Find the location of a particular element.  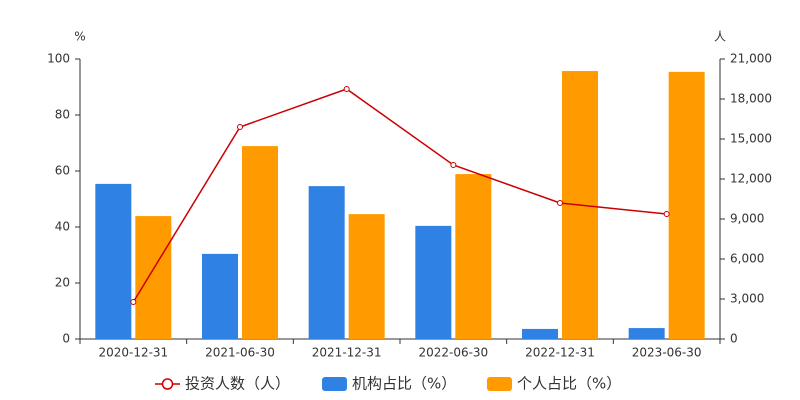

y-tick-label: 20 is located at coordinates (62, 283).